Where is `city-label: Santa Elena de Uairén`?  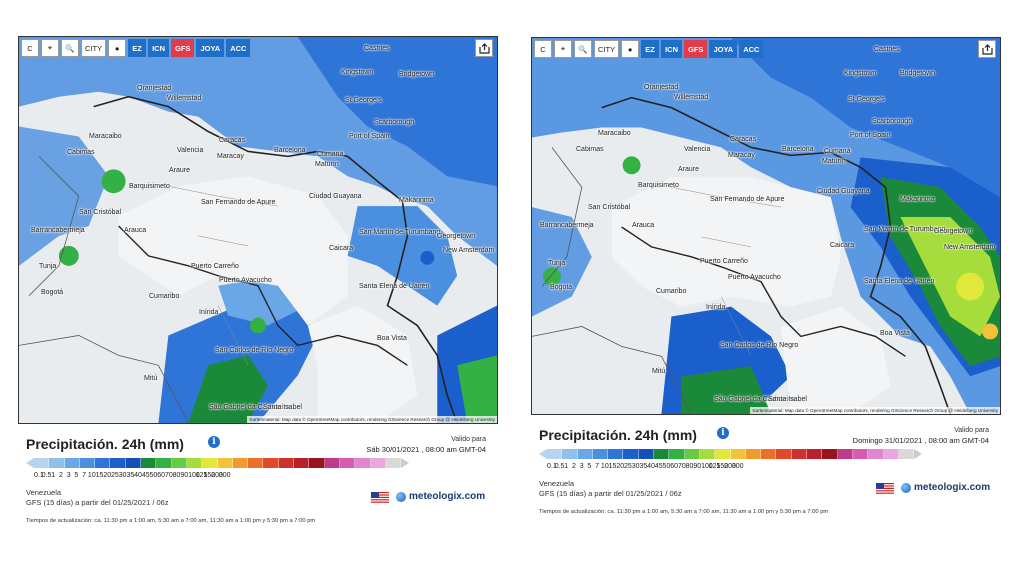 city-label: Santa Elena de Uairén is located at coordinates (394, 286).